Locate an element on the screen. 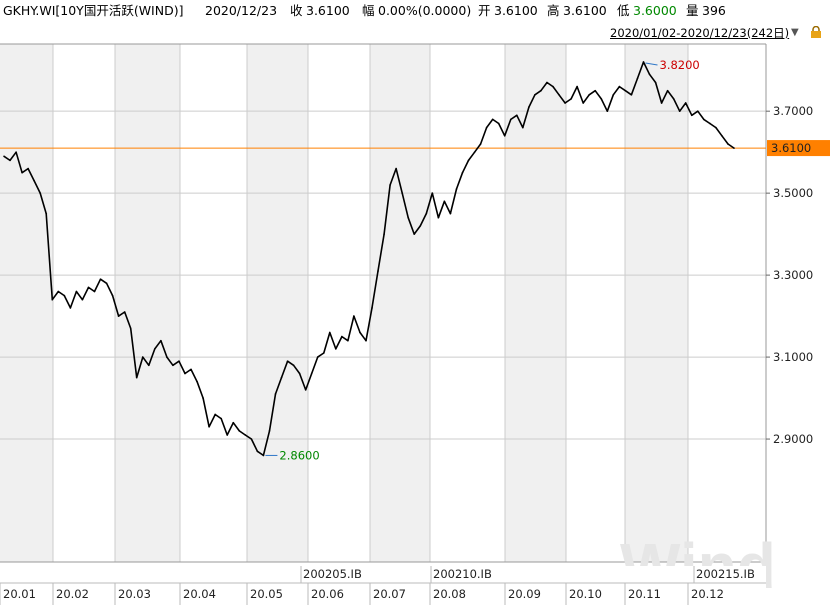  close-value: 3.6100 is located at coordinates (328, 10).